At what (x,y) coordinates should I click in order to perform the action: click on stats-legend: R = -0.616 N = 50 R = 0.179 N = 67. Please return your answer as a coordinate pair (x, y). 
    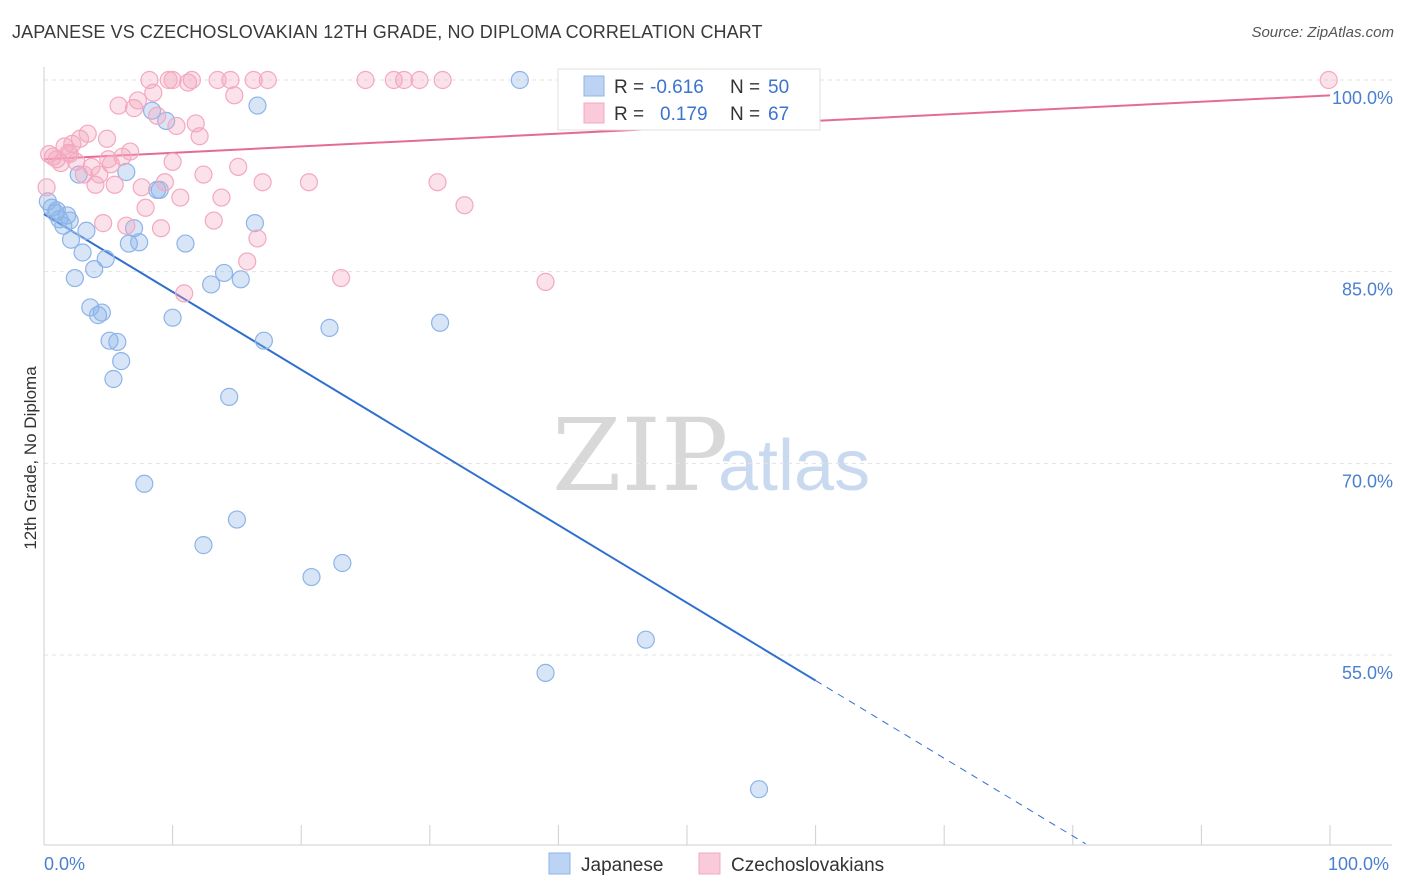
    Looking at the image, I should click on (689, 99).